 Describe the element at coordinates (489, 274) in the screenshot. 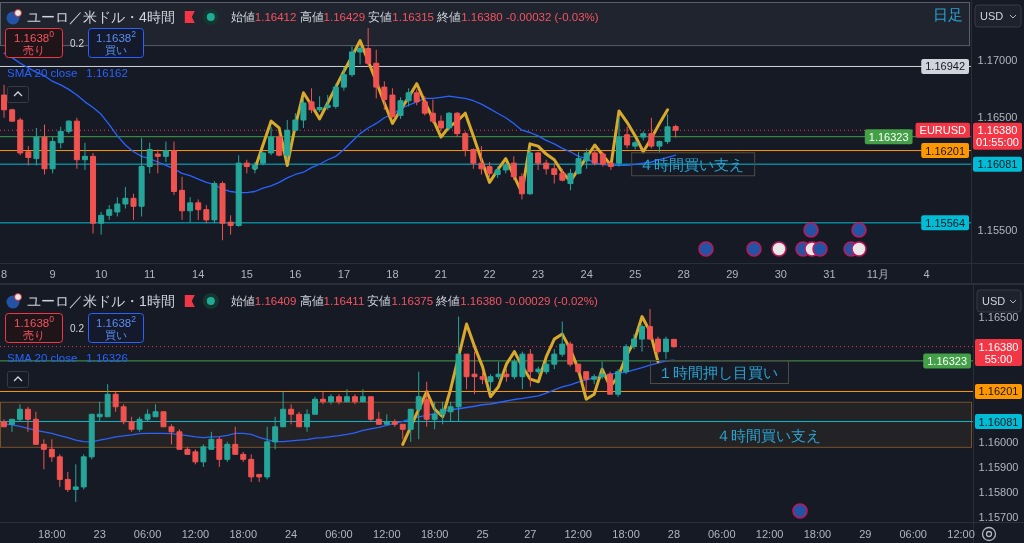

I see `x-tick-label: 22` at that location.